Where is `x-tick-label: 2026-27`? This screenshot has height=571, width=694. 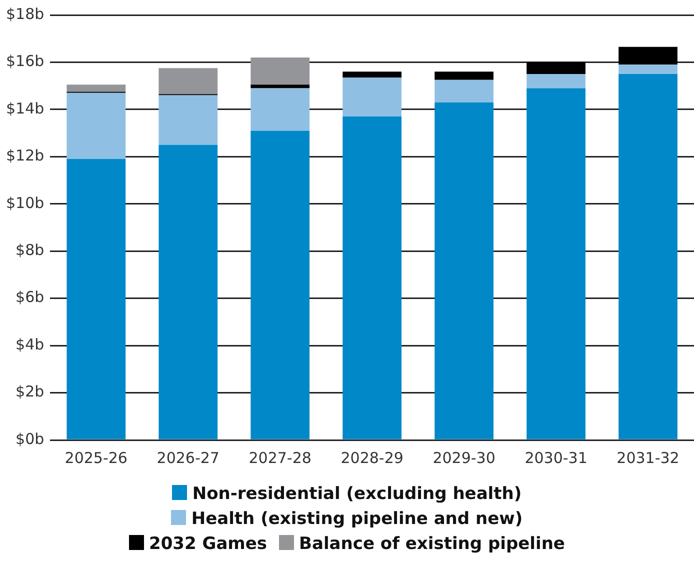
x-tick-label: 2026-27 is located at coordinates (188, 457).